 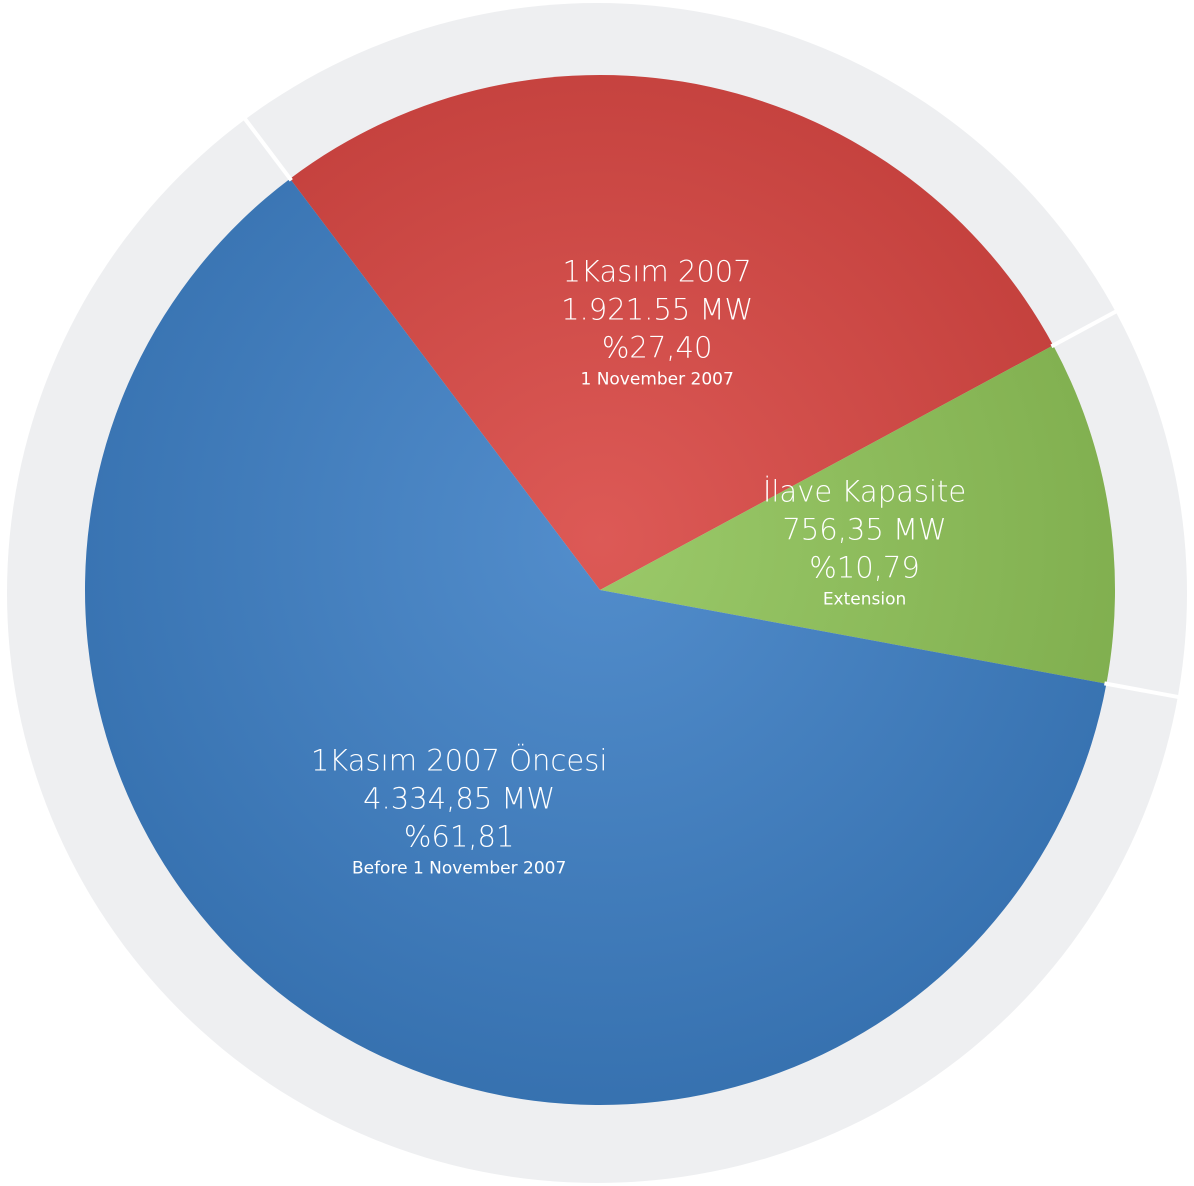 What do you see at coordinates (864, 599) in the screenshot?
I see `slice-subtitle: Extension` at bounding box center [864, 599].